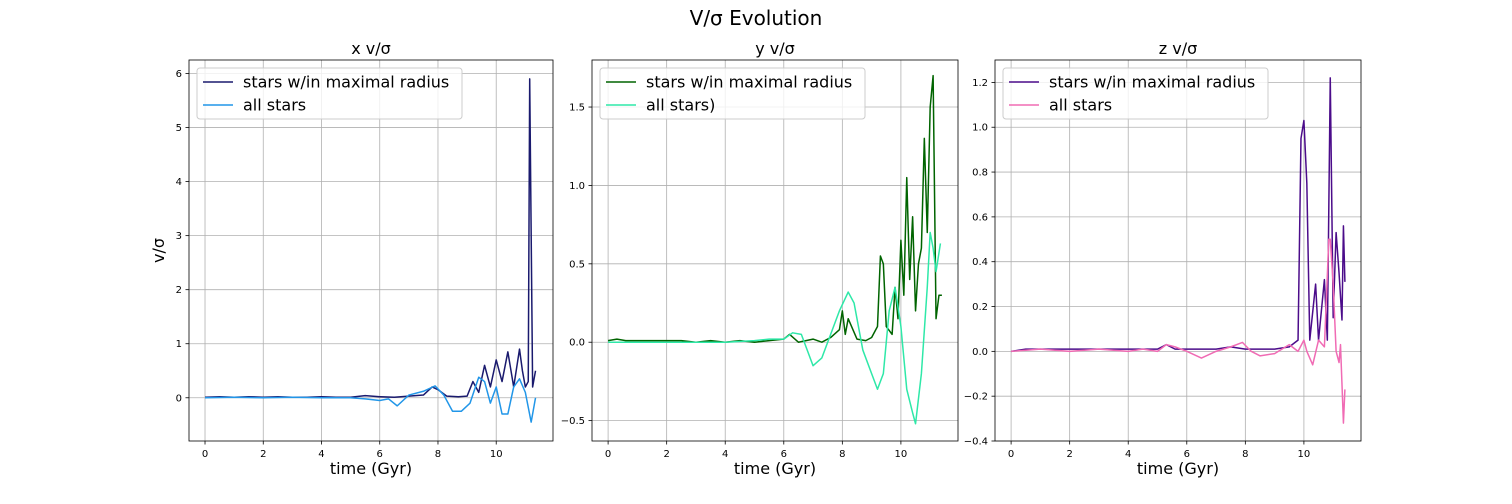  What do you see at coordinates (980, 173) in the screenshot?
I see `y-tick-label: 0.8` at bounding box center [980, 173].